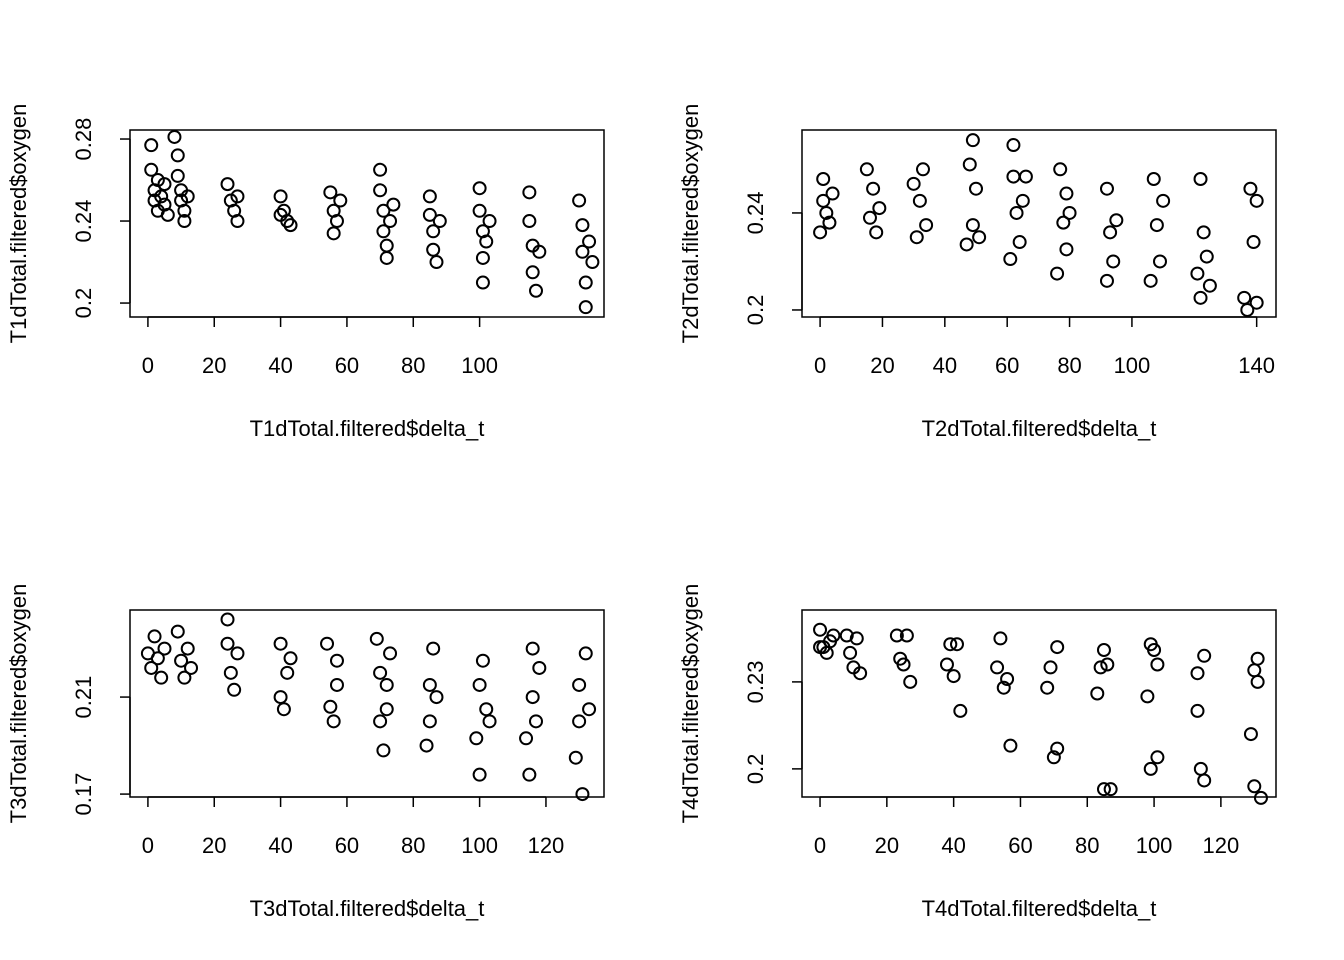 This screenshot has width=1344, height=960. What do you see at coordinates (546, 845) in the screenshot?
I see `x-tick-label: 120` at bounding box center [546, 845].